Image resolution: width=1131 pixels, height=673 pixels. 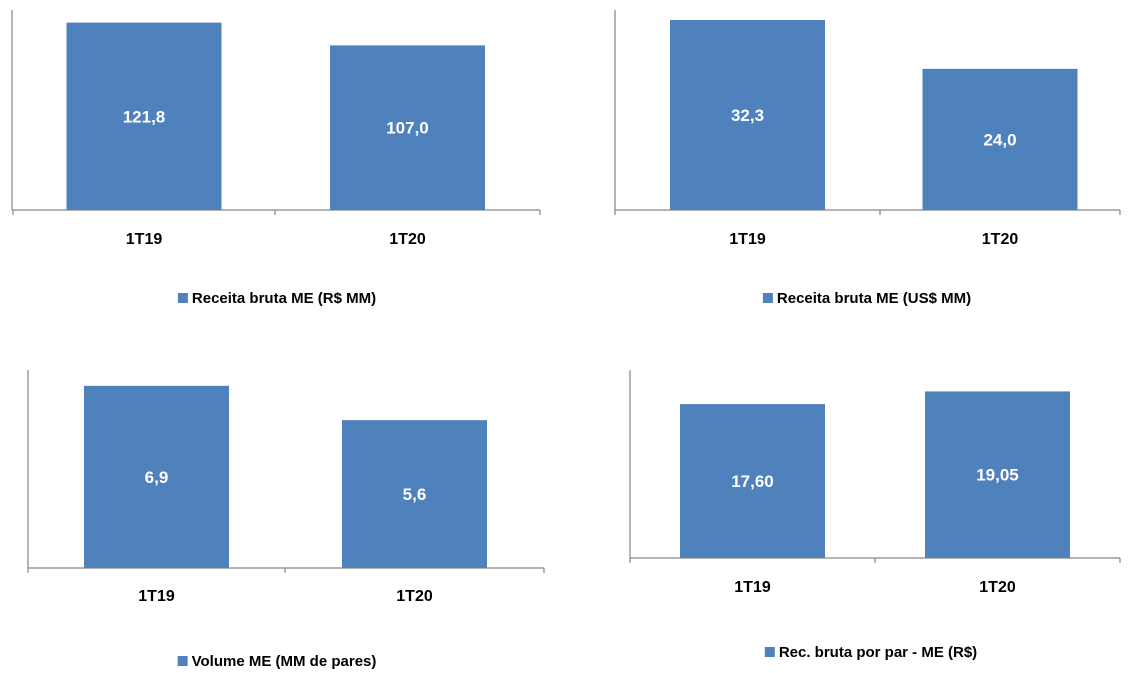 I want to click on data-label: 17,60, so click(x=752, y=481).